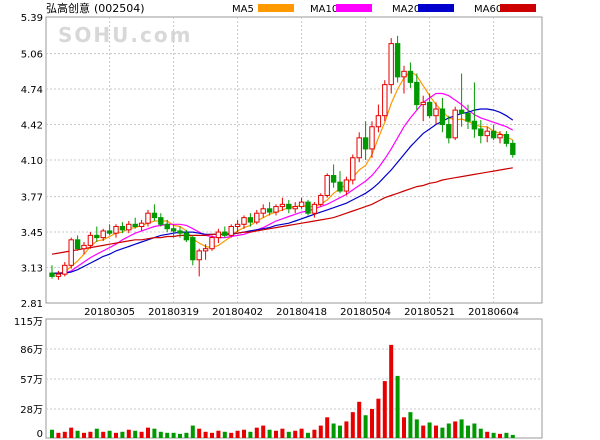 Image resolution: width=600 pixels, height=440 pixels. What do you see at coordinates (429, 312) in the screenshot?
I see `date-tick-label: 20180521` at bounding box center [429, 312].